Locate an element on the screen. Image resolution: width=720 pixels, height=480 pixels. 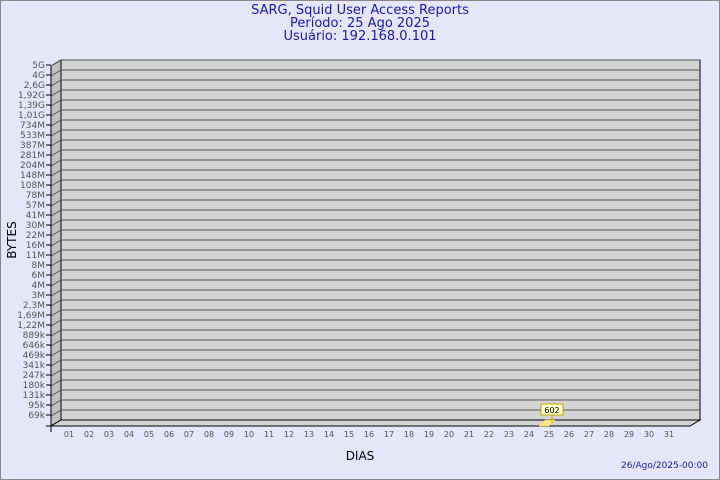
x-tick-label: 16 is located at coordinates (369, 434).